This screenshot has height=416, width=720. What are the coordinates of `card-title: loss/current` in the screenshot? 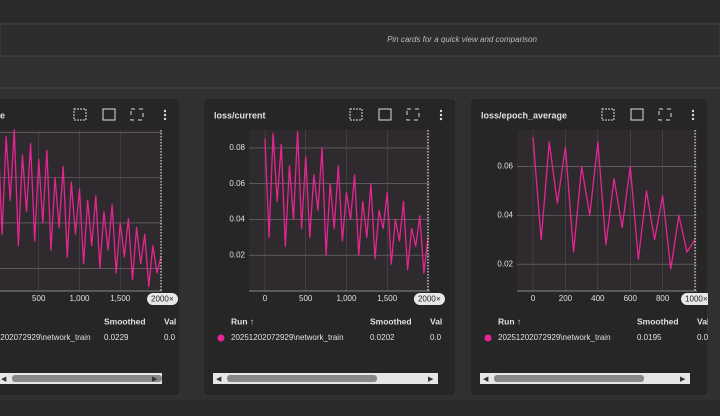 It's located at (240, 115).